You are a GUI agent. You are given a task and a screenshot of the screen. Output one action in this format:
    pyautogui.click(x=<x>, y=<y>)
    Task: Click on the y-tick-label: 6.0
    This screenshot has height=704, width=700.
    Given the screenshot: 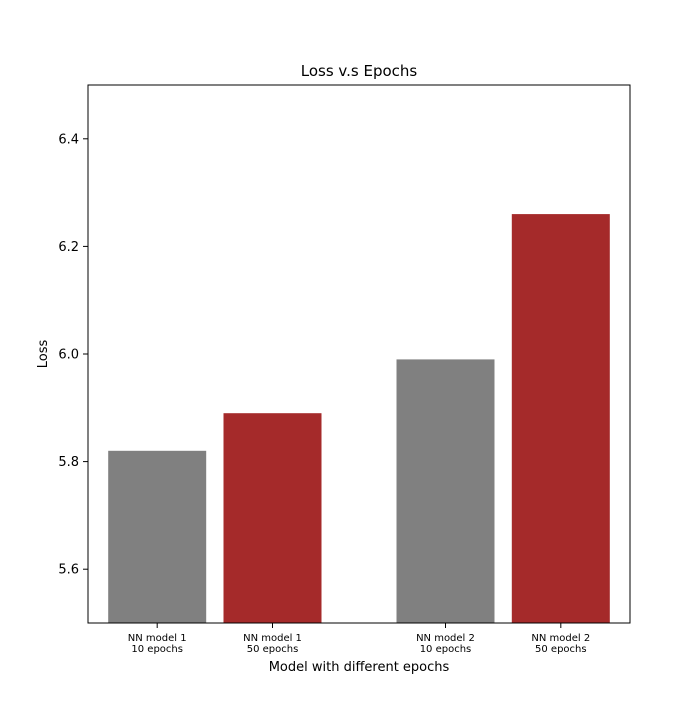 What is the action you would take?
    pyautogui.click(x=68, y=355)
    